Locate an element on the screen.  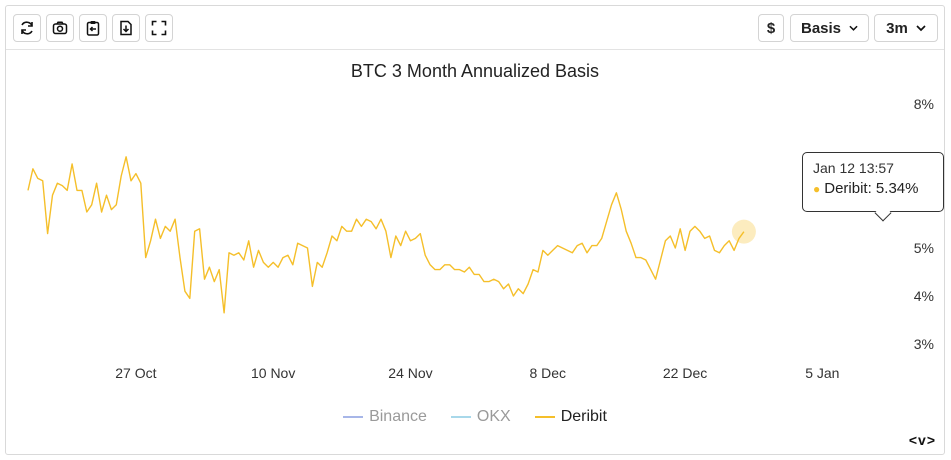
metric-select: Basis is located at coordinates (829, 28).